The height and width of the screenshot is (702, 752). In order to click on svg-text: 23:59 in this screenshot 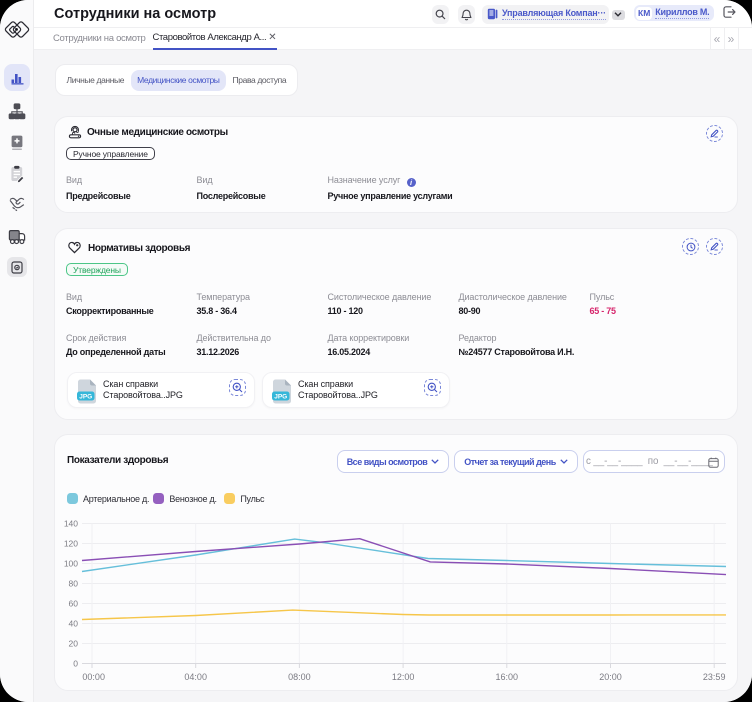, I will do `click(714, 677)`.